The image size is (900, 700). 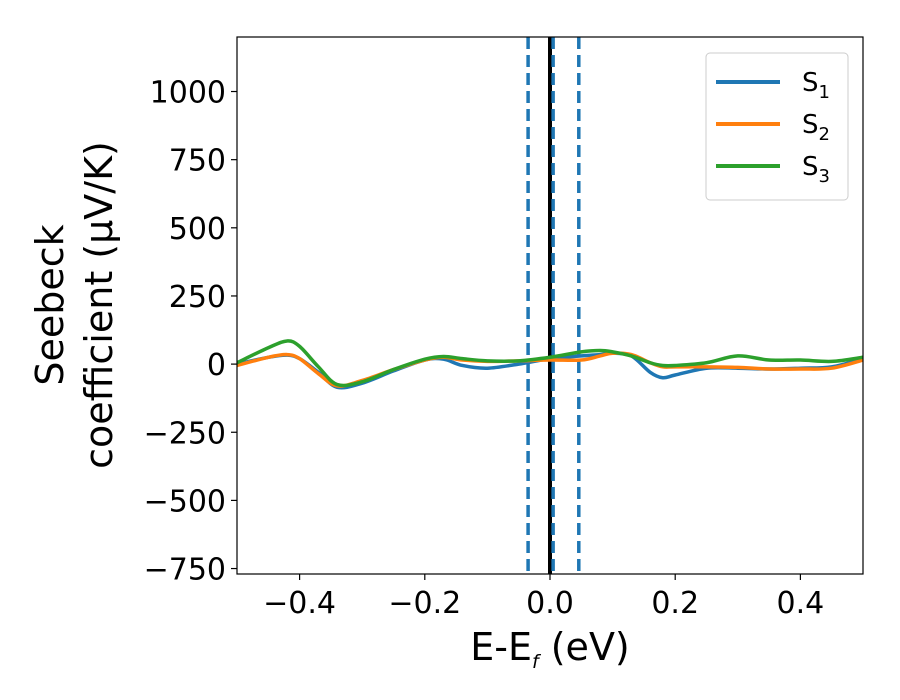 What do you see at coordinates (185, 570) in the screenshot?
I see `y-tick-label: −750` at bounding box center [185, 570].